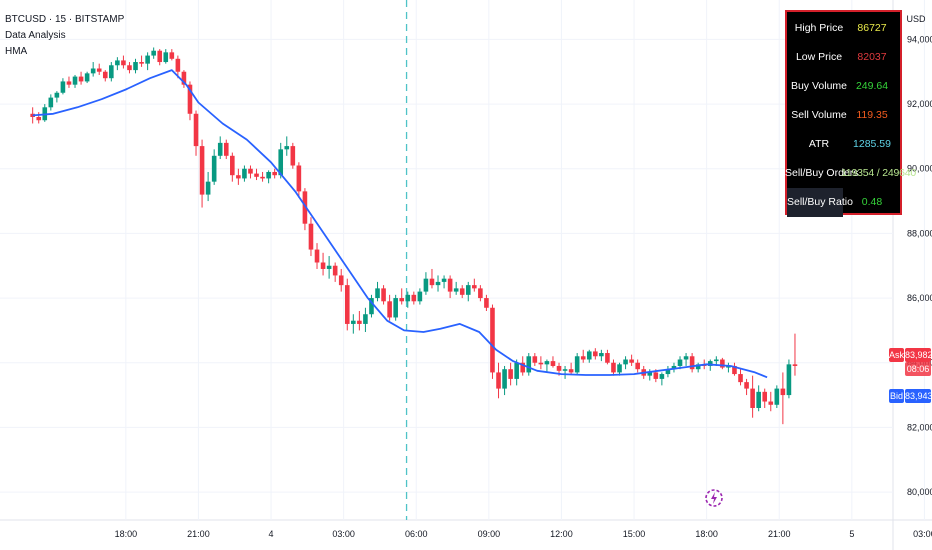  I want to click on bid-price-tag: 83,943, so click(918, 396).